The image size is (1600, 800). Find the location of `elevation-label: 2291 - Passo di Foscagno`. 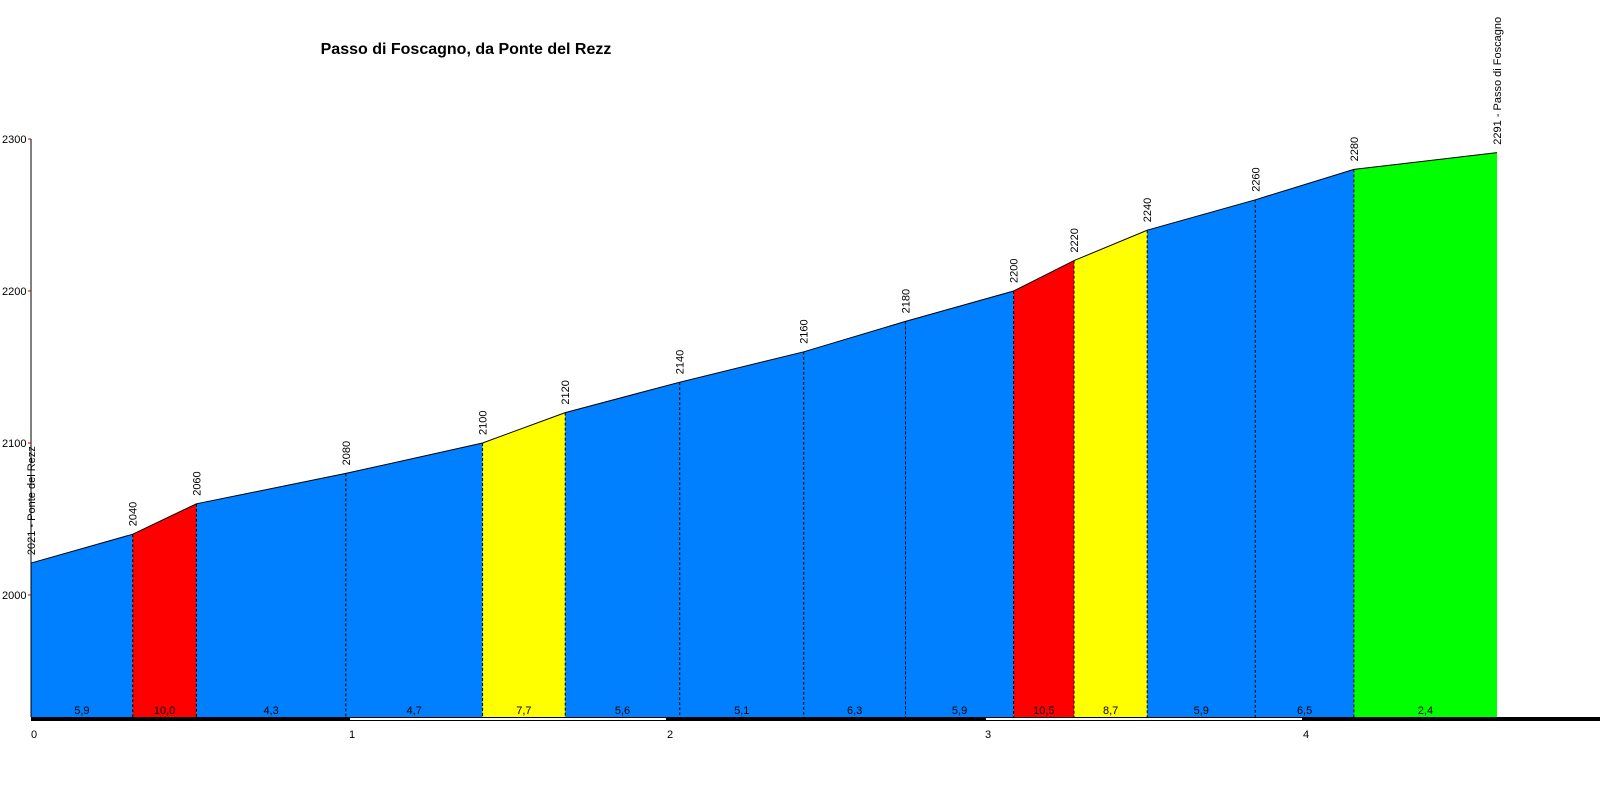

elevation-label: 2291 - Passo di Foscagno is located at coordinates (1498, 81).